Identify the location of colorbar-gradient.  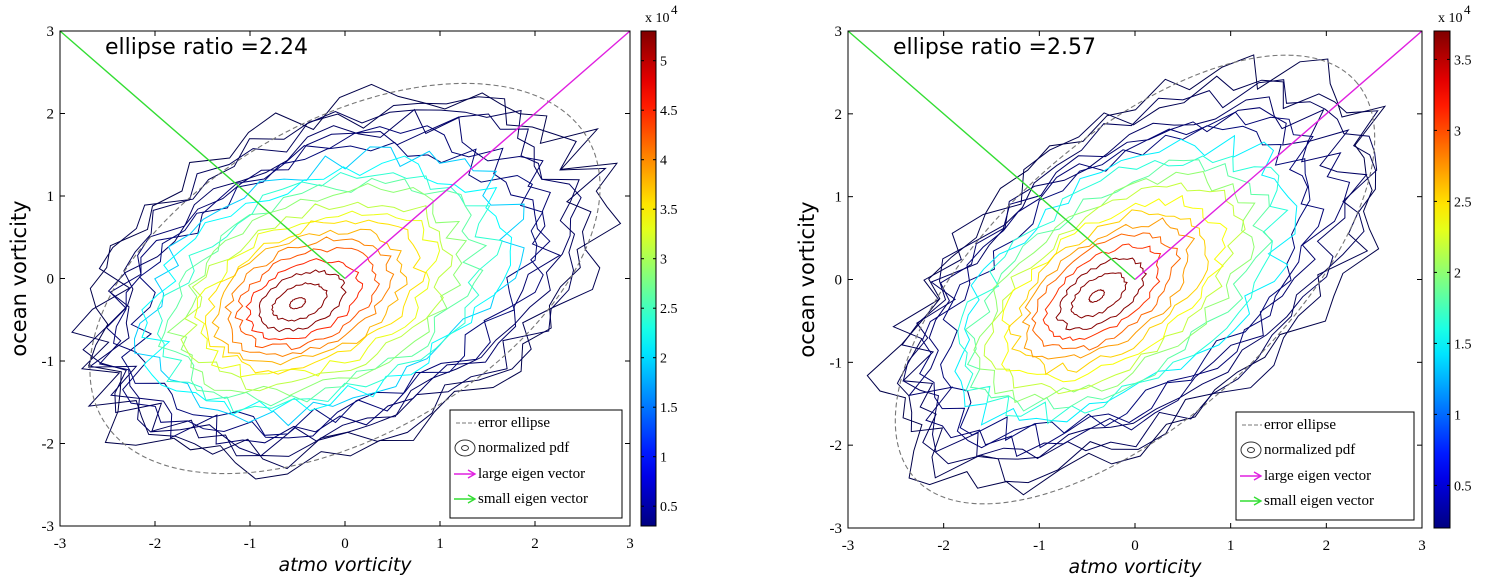
(648, 278).